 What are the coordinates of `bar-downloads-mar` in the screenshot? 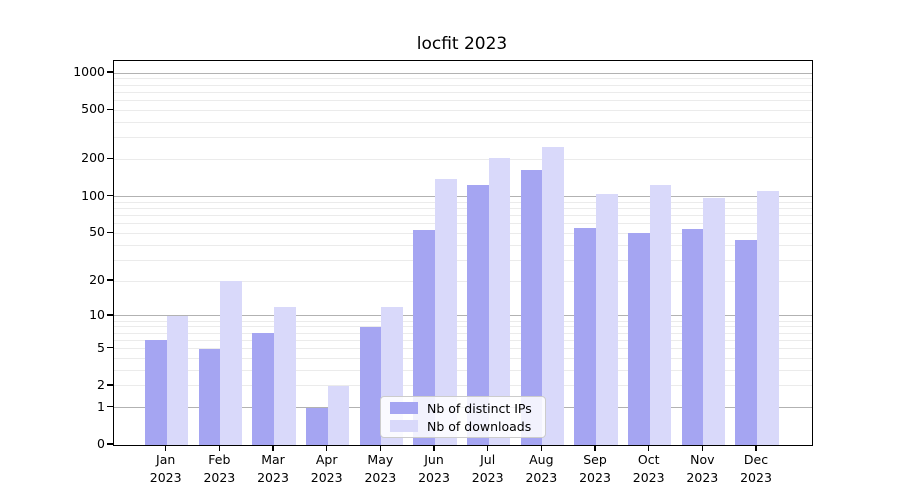 It's located at (285, 375).